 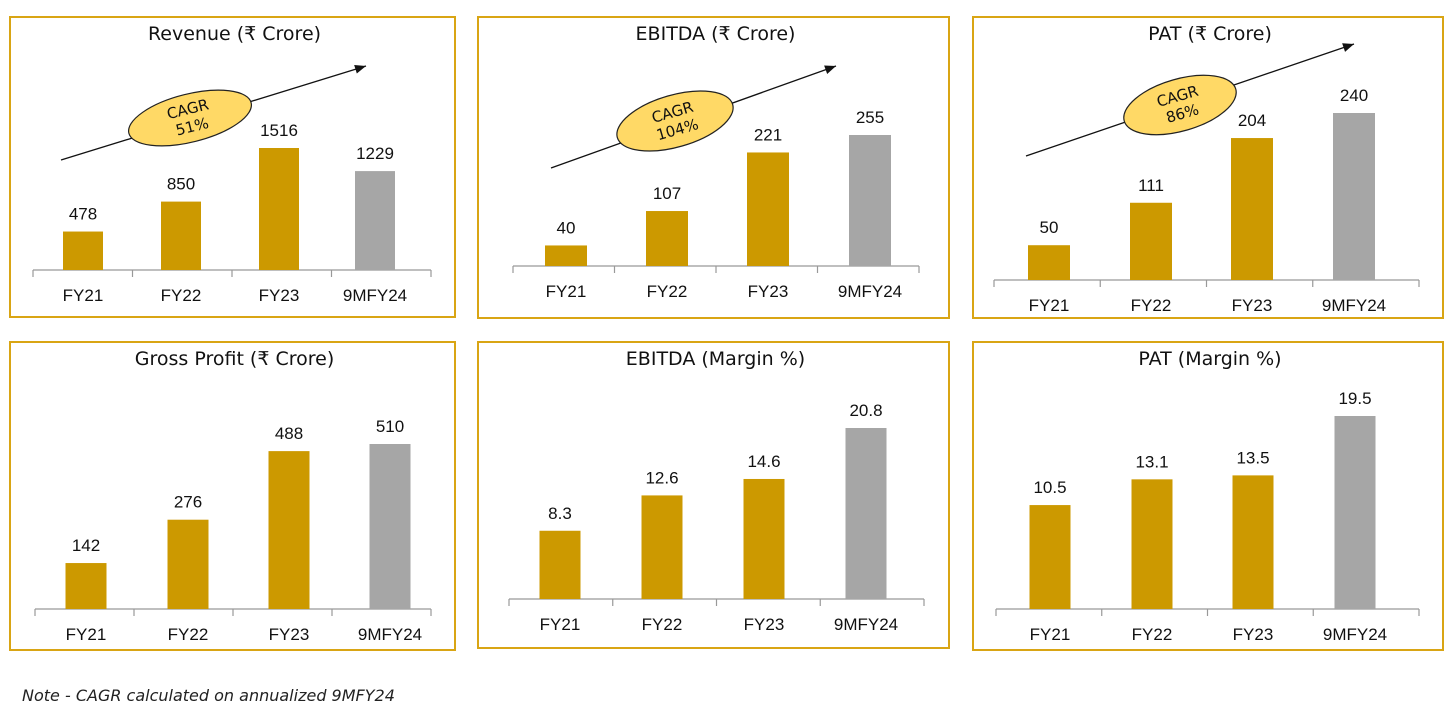 I want to click on data-label: 14.6, so click(x=763, y=461).